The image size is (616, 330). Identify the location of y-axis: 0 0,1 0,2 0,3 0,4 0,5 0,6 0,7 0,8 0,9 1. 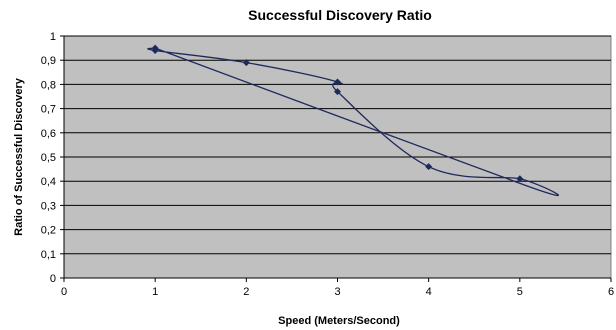
(53, 158).